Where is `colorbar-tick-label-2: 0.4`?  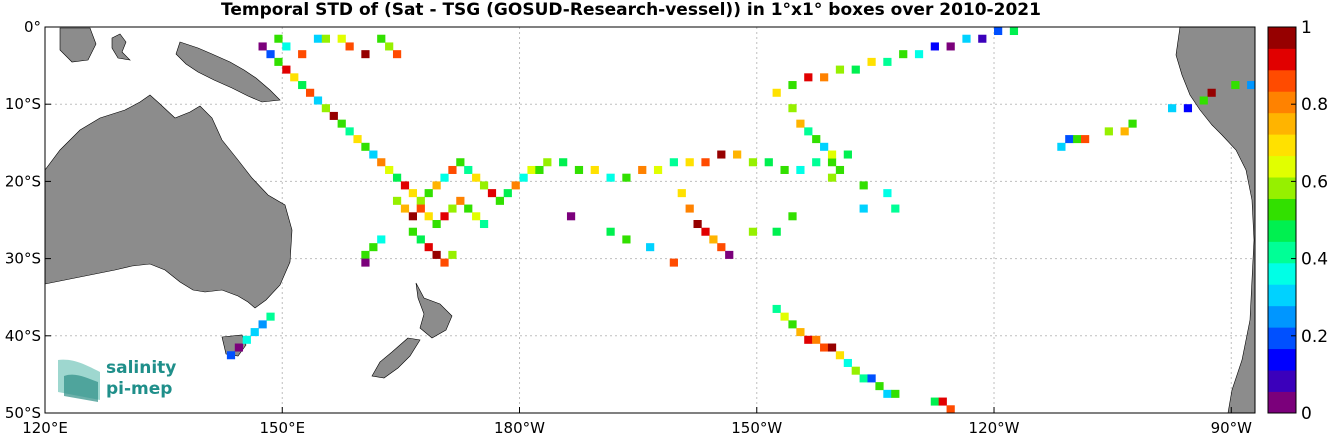 colorbar-tick-label-2: 0.4 is located at coordinates (1314, 260).